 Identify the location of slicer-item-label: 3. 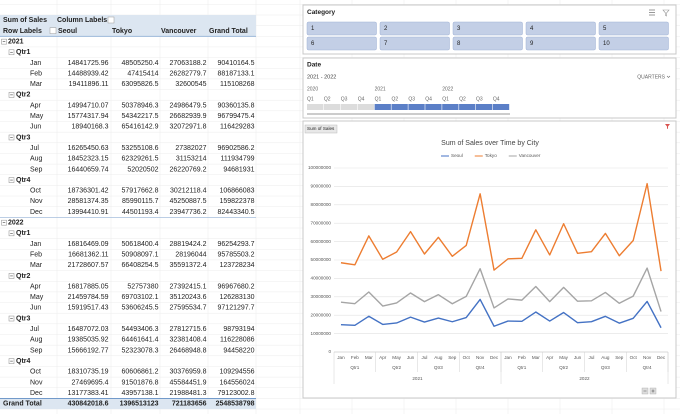
(459, 29).